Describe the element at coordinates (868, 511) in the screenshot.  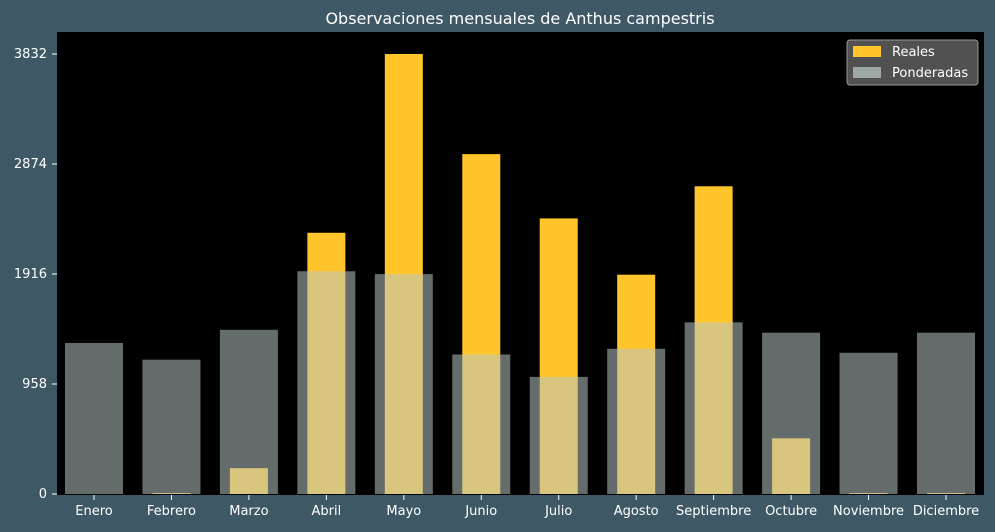
I see `x-tick-label: Noviembre` at that location.